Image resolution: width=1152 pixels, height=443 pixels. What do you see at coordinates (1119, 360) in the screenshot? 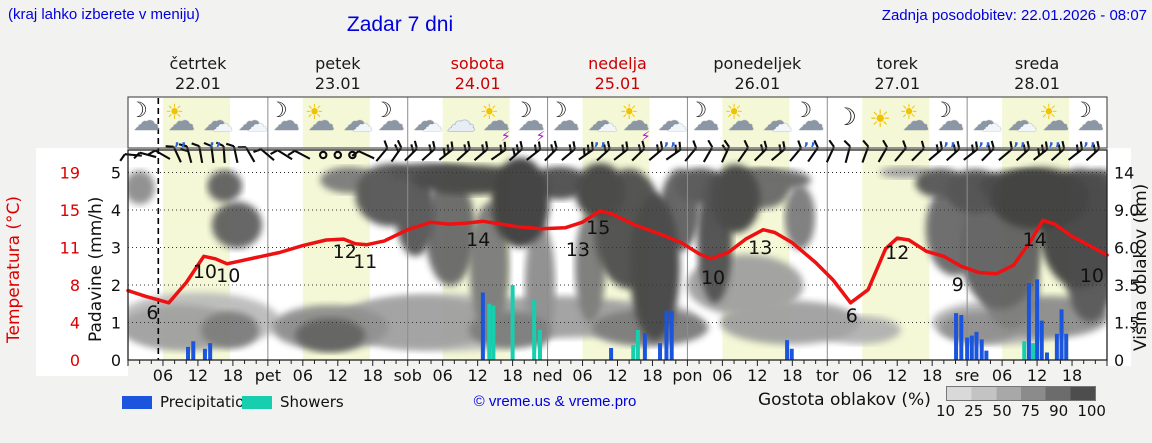
I see `svg-text: 0` at bounding box center [1119, 360].